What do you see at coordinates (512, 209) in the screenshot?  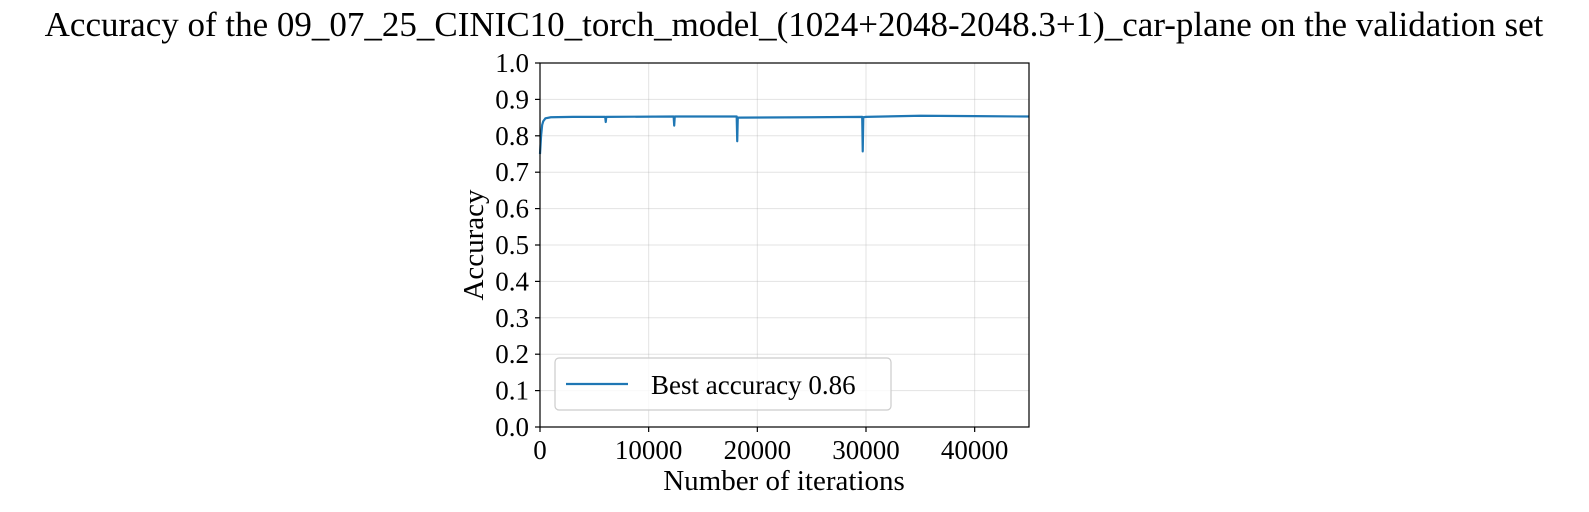 I see `y-tick-label: 0.6` at bounding box center [512, 209].